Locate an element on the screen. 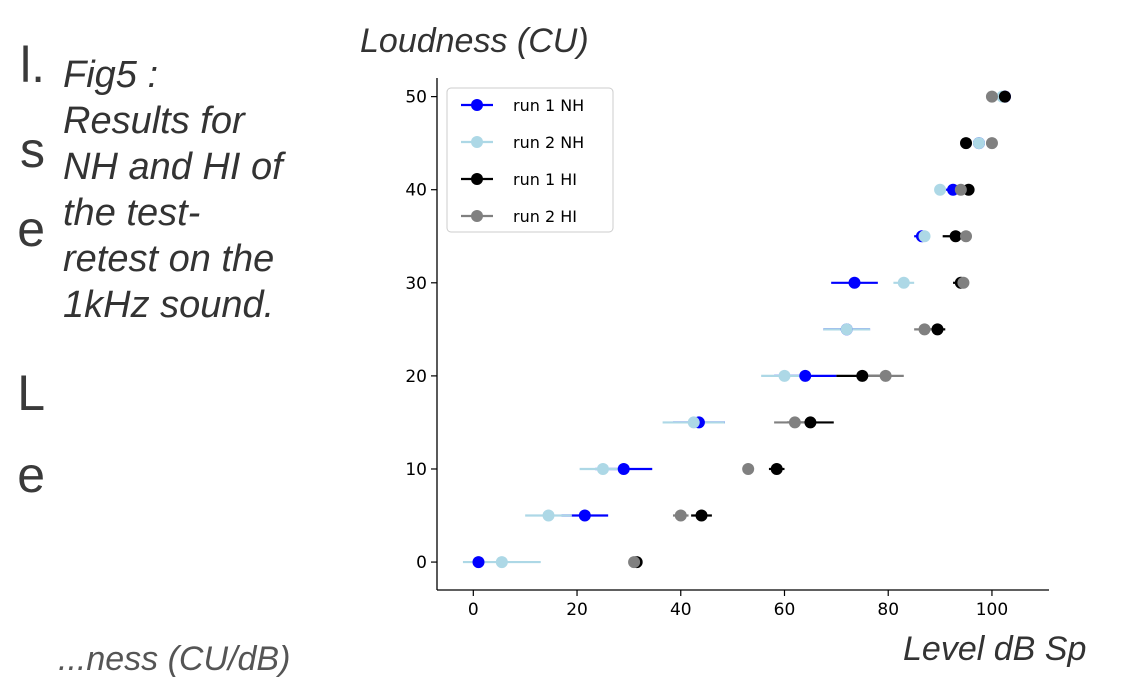  background-letter: L is located at coordinates (31, 393).